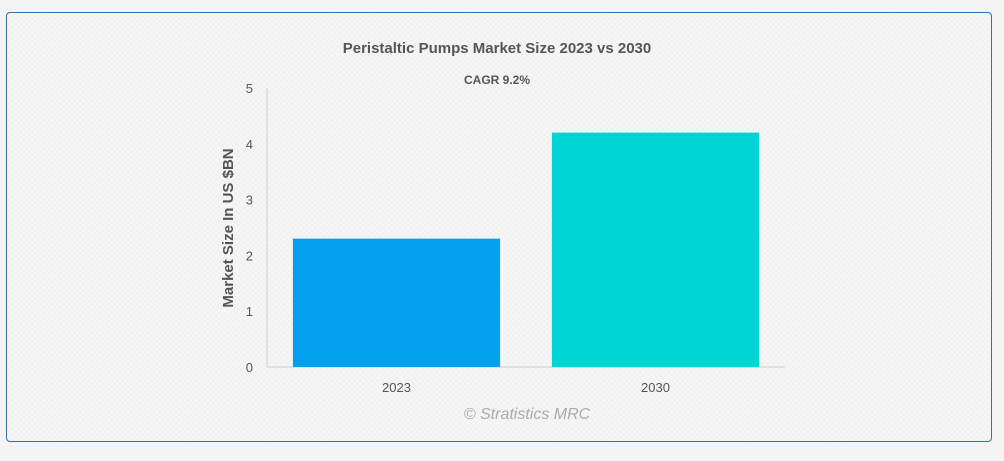  I want to click on y-tick-label: 4, so click(249, 144).